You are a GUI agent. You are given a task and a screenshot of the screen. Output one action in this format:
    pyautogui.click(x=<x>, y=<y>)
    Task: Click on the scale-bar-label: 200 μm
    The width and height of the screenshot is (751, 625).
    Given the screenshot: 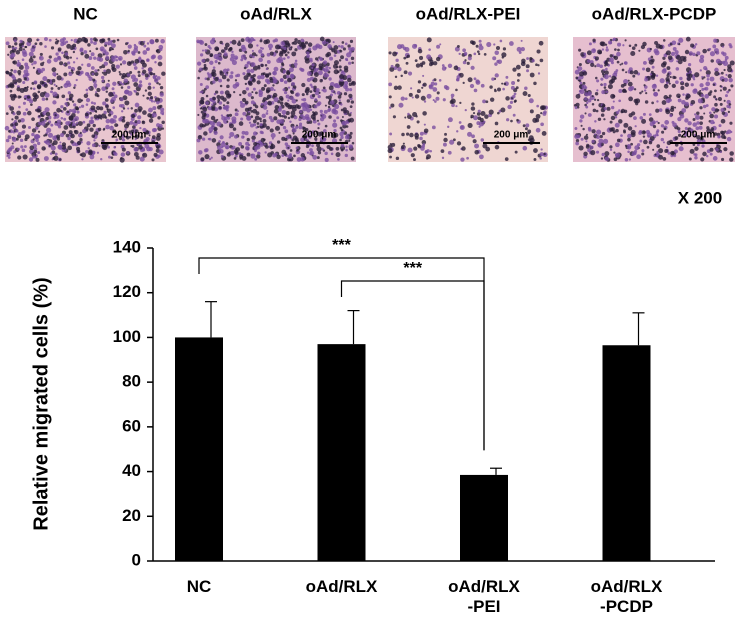 What is the action you would take?
    pyautogui.click(x=698, y=135)
    